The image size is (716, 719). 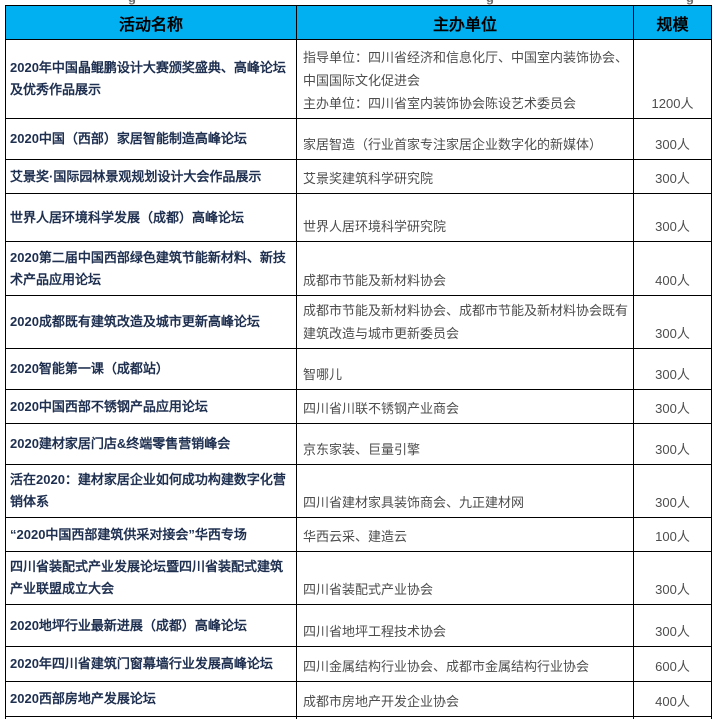 I want to click on event-name-cell: 活在2020：建材家居企业如何成功构建数字化营销体系, so click(x=151, y=491).